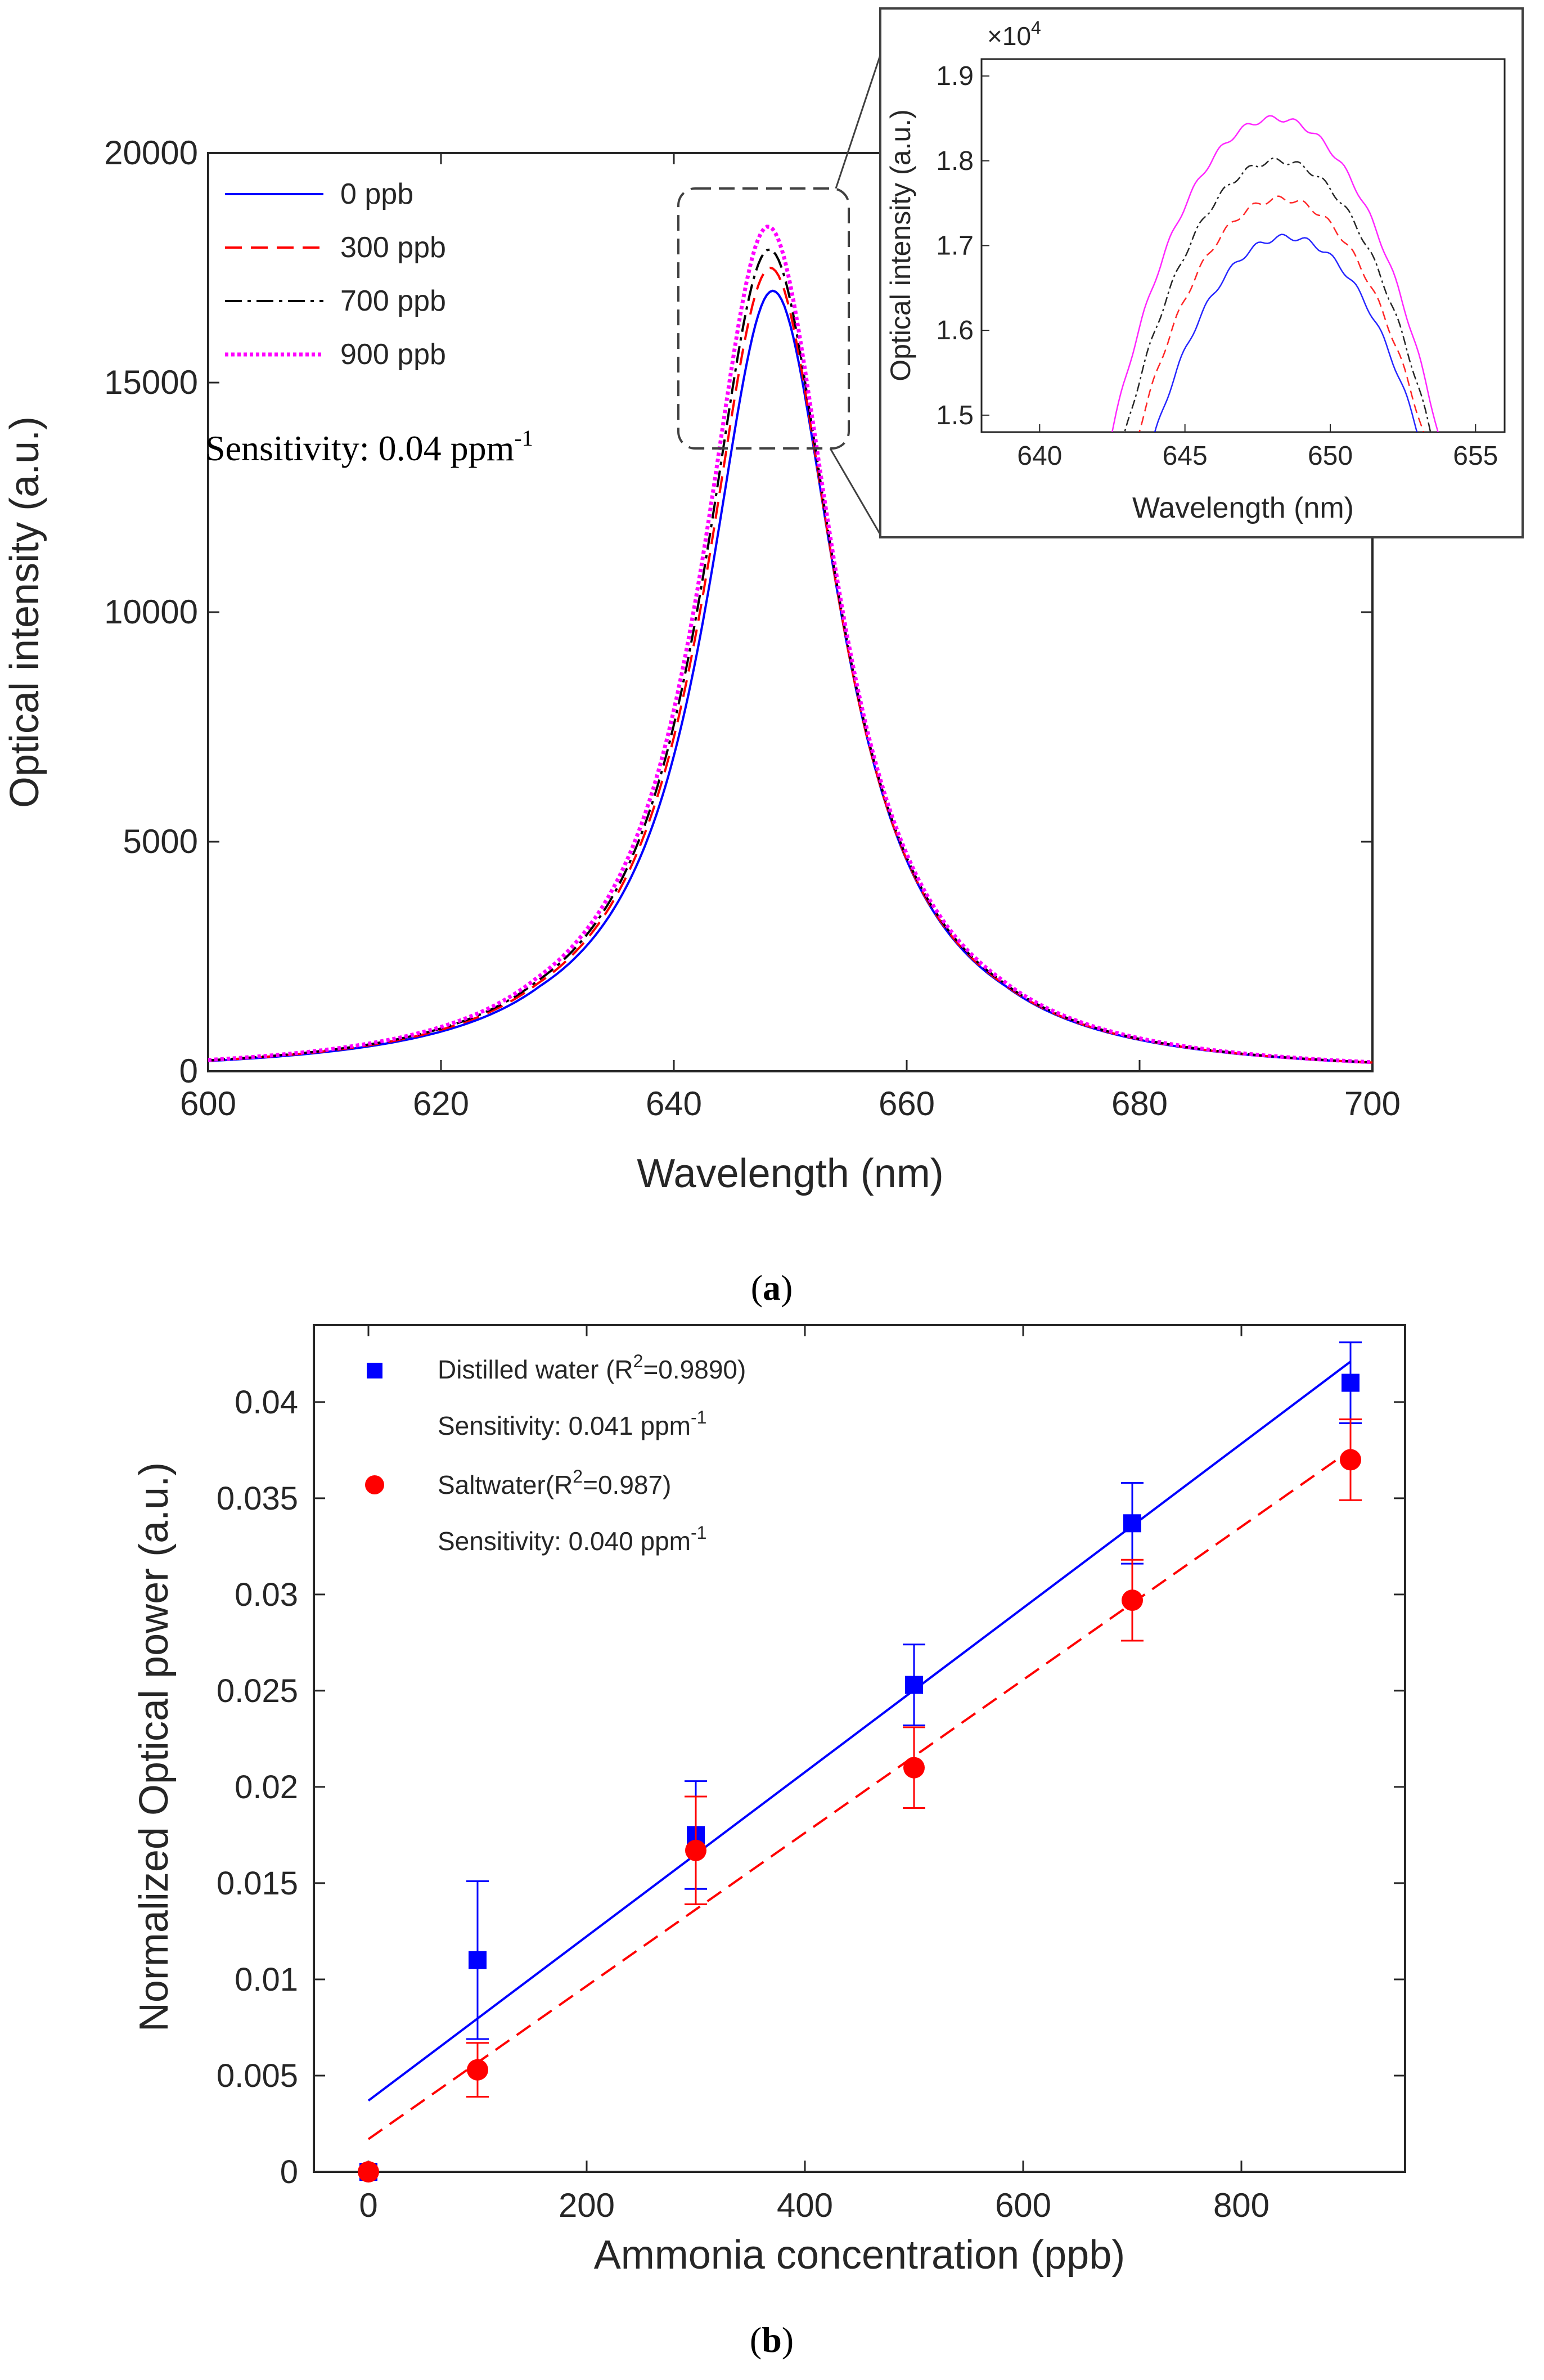  What do you see at coordinates (1243, 508) in the screenshot?
I see `inset-x-axis-label: Wavelength (nm)` at bounding box center [1243, 508].